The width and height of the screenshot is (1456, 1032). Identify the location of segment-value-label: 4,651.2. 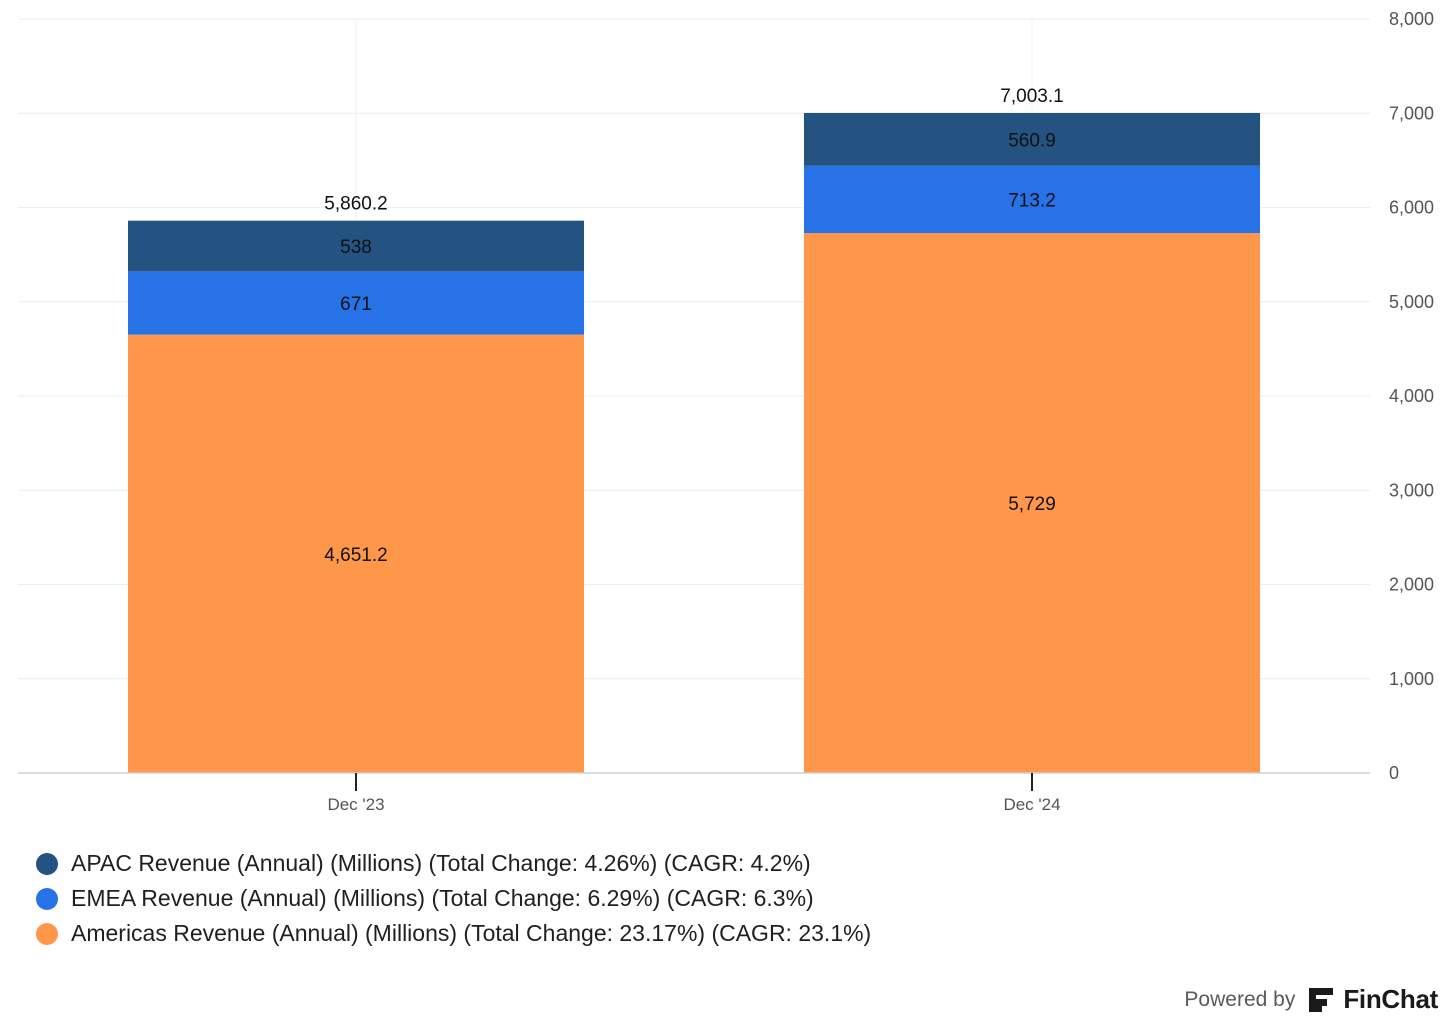
(355, 555).